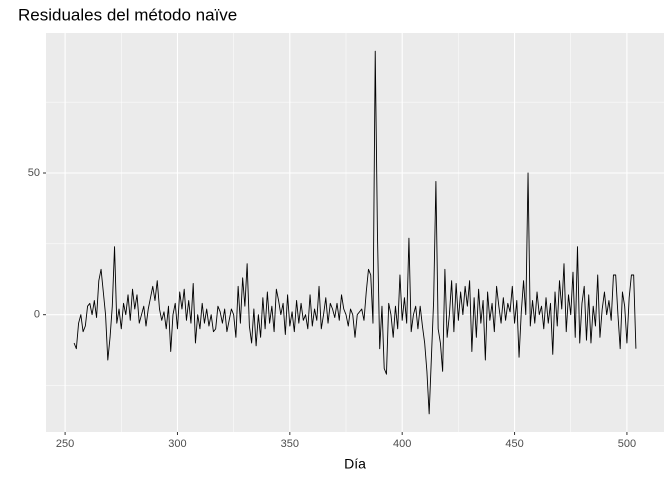  I want to click on y-tick-label: 50, so click(34, 173).